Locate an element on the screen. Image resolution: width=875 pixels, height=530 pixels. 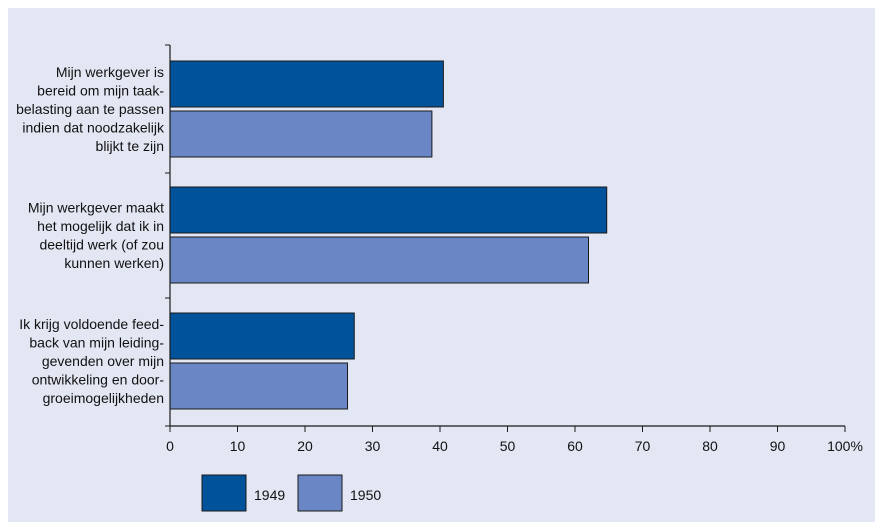
x-tick-label-10: 90 is located at coordinates (778, 446).